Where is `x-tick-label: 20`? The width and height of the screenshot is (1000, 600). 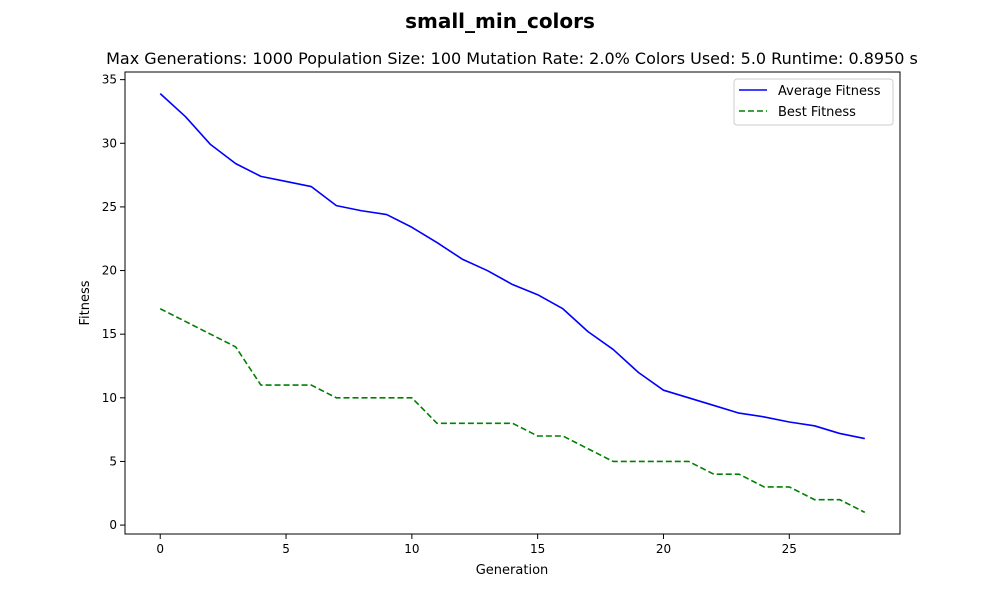 x-tick-label: 20 is located at coordinates (663, 549).